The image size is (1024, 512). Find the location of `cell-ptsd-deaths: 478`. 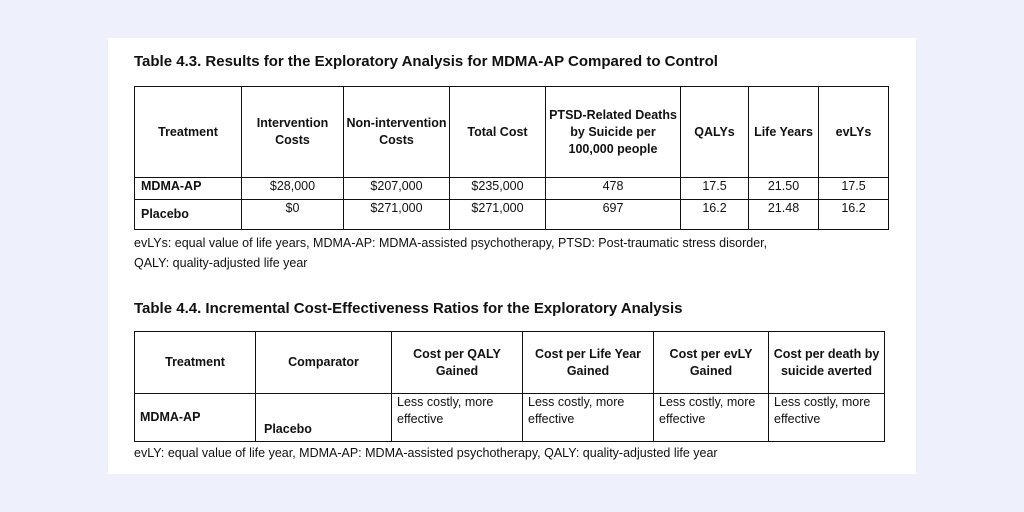

cell-ptsd-deaths: 478 is located at coordinates (613, 188).